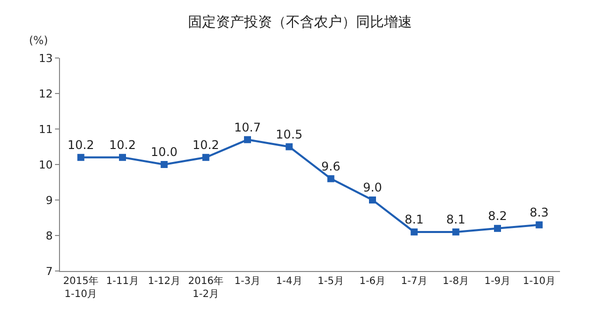 The width and height of the screenshot is (600, 329). Describe the element at coordinates (45, 58) in the screenshot. I see `y-tick-label: 13` at that location.